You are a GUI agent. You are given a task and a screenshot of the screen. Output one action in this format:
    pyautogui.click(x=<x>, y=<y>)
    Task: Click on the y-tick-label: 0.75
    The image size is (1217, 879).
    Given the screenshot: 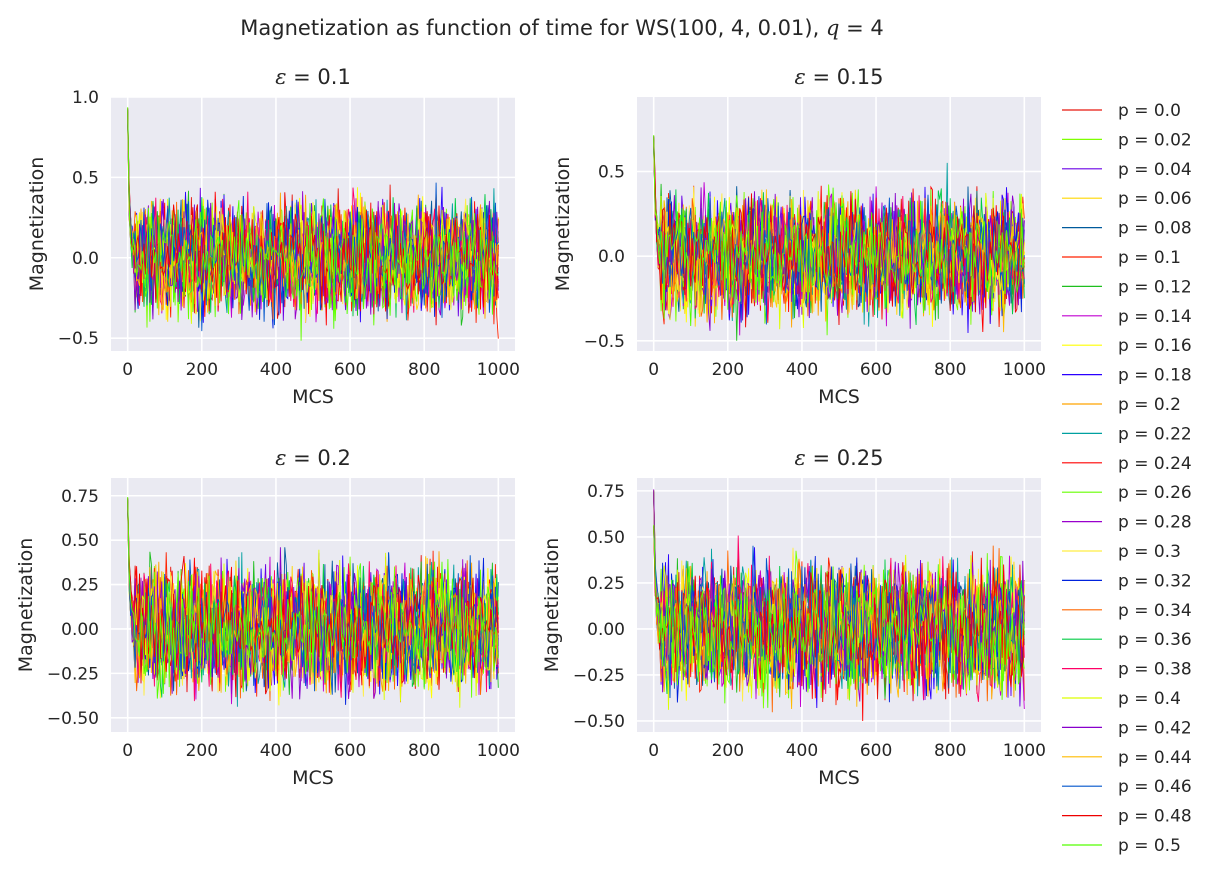 What is the action you would take?
    pyautogui.click(x=606, y=492)
    